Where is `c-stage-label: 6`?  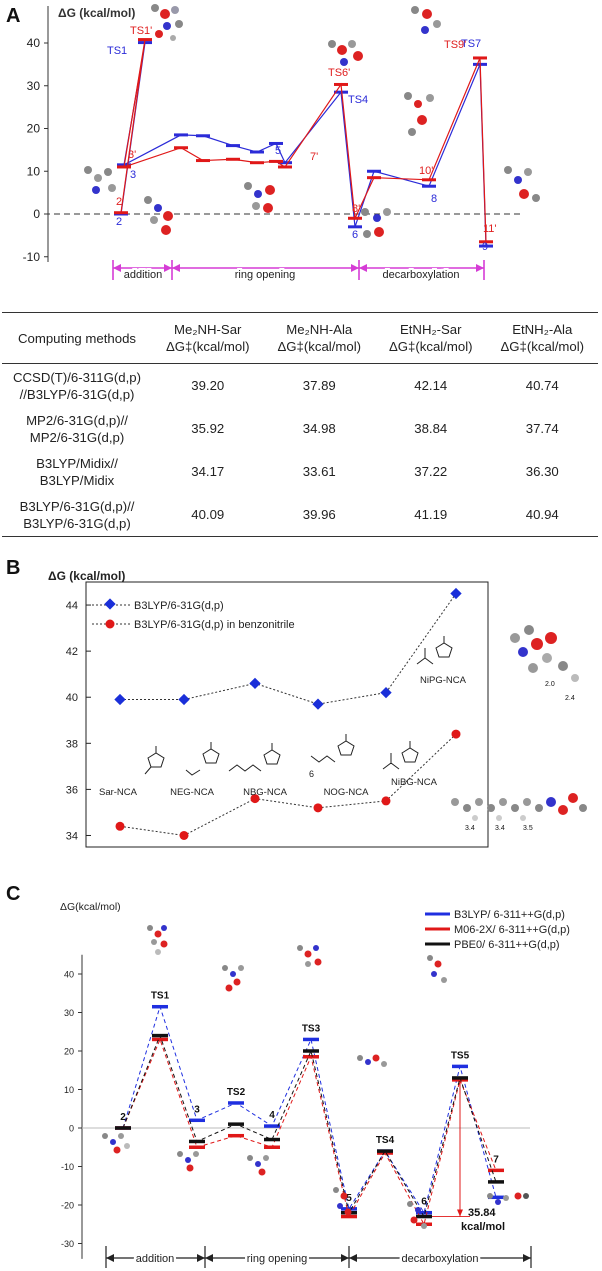 c-stage-label: 6 is located at coordinates (424, 1202).